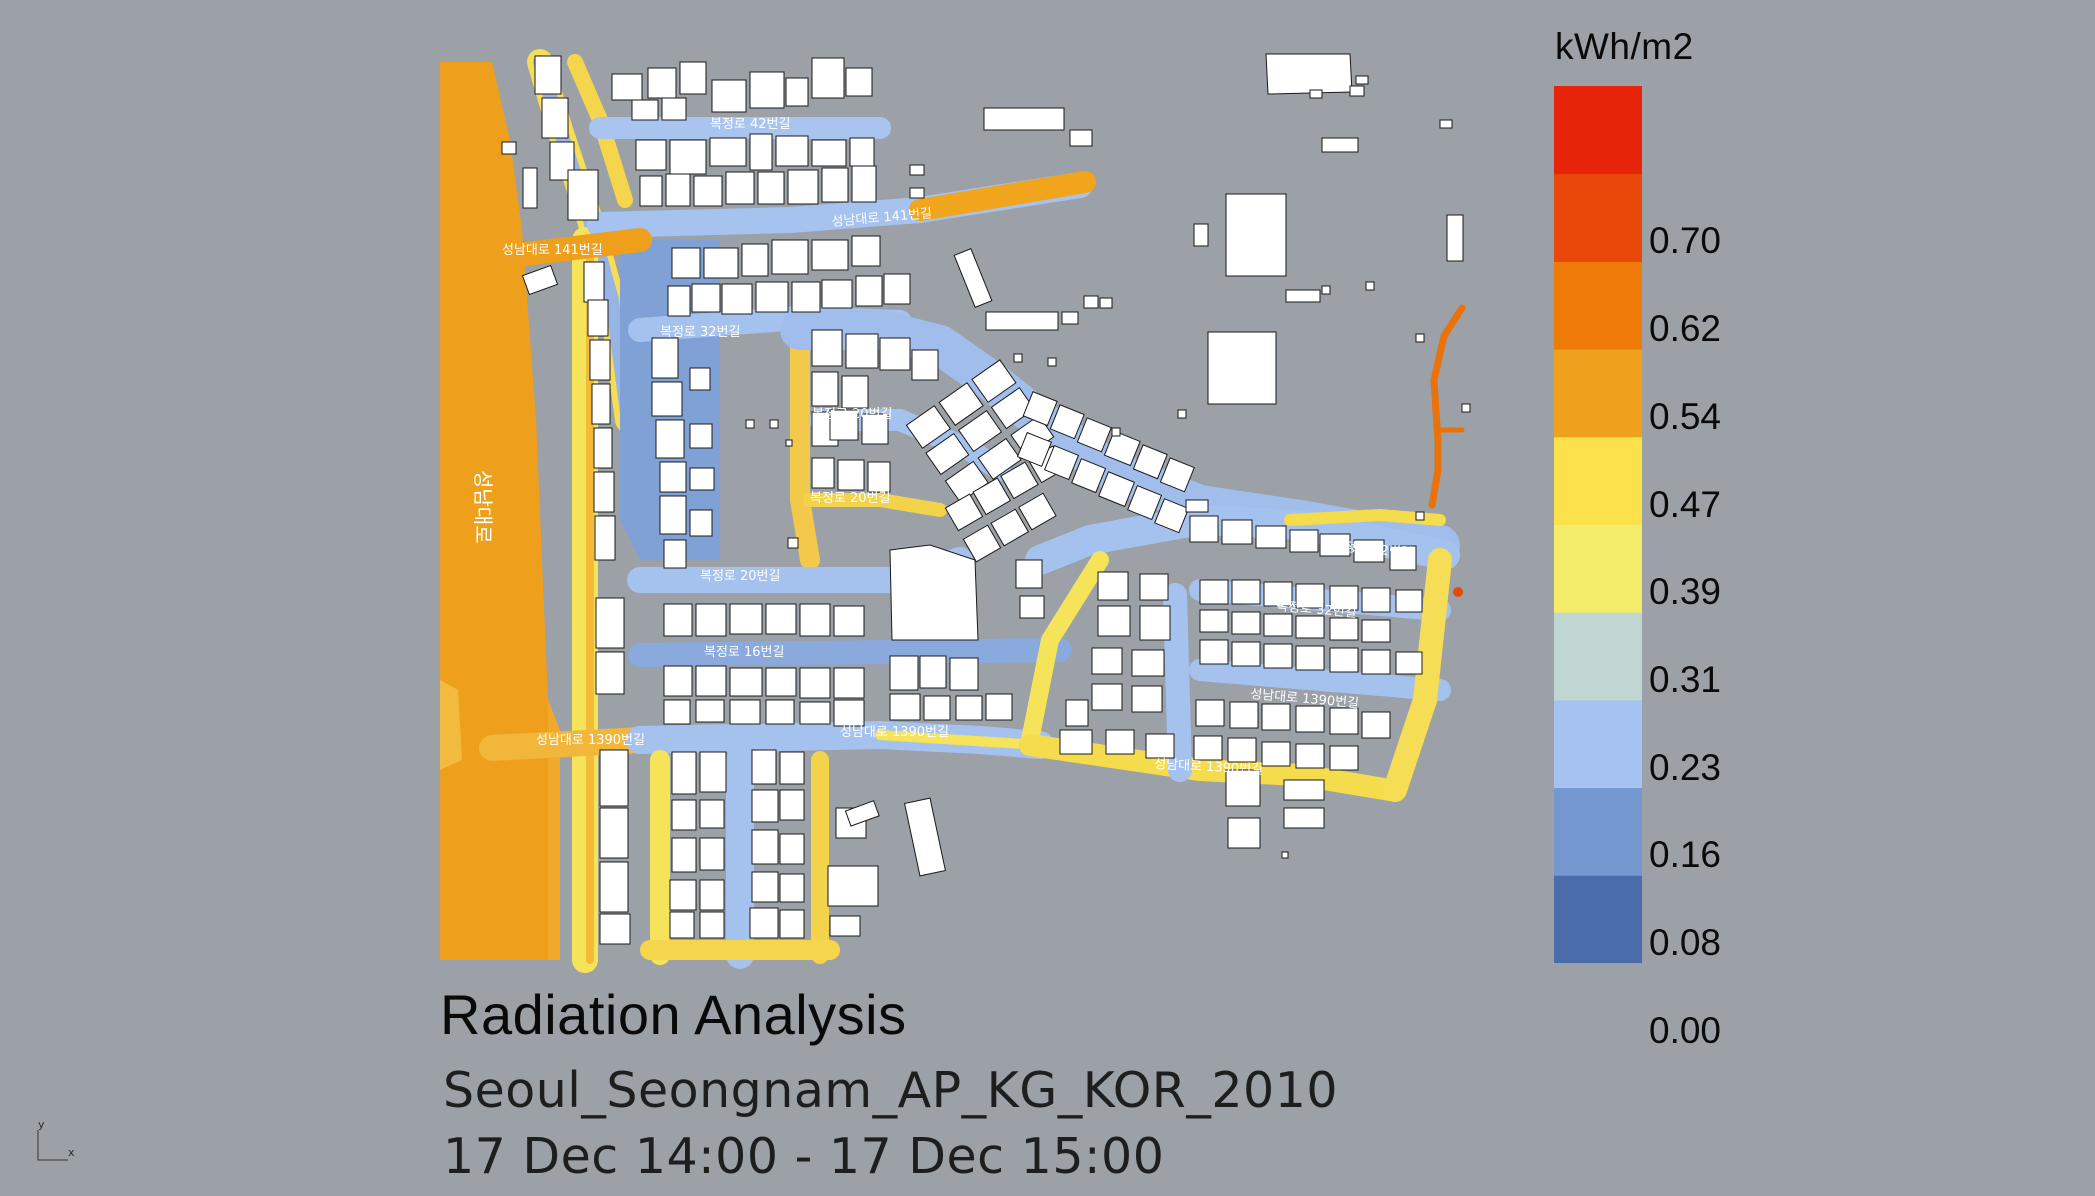  I want to click on legend-tick-label: 0.39, so click(1685, 592).